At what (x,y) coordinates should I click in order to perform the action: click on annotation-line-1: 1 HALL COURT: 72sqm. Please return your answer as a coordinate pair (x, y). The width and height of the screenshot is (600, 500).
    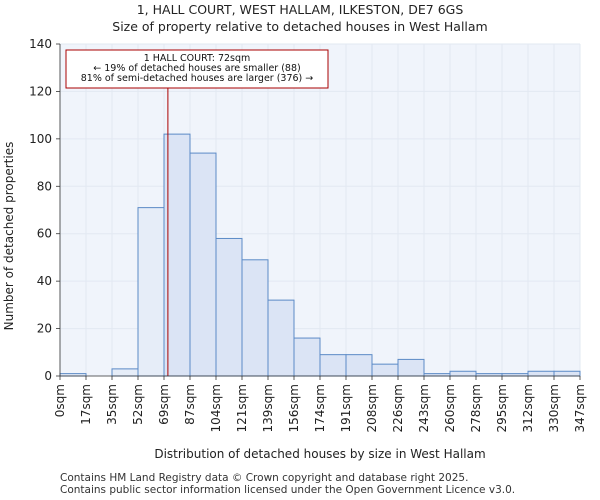
    Looking at the image, I should click on (197, 58).